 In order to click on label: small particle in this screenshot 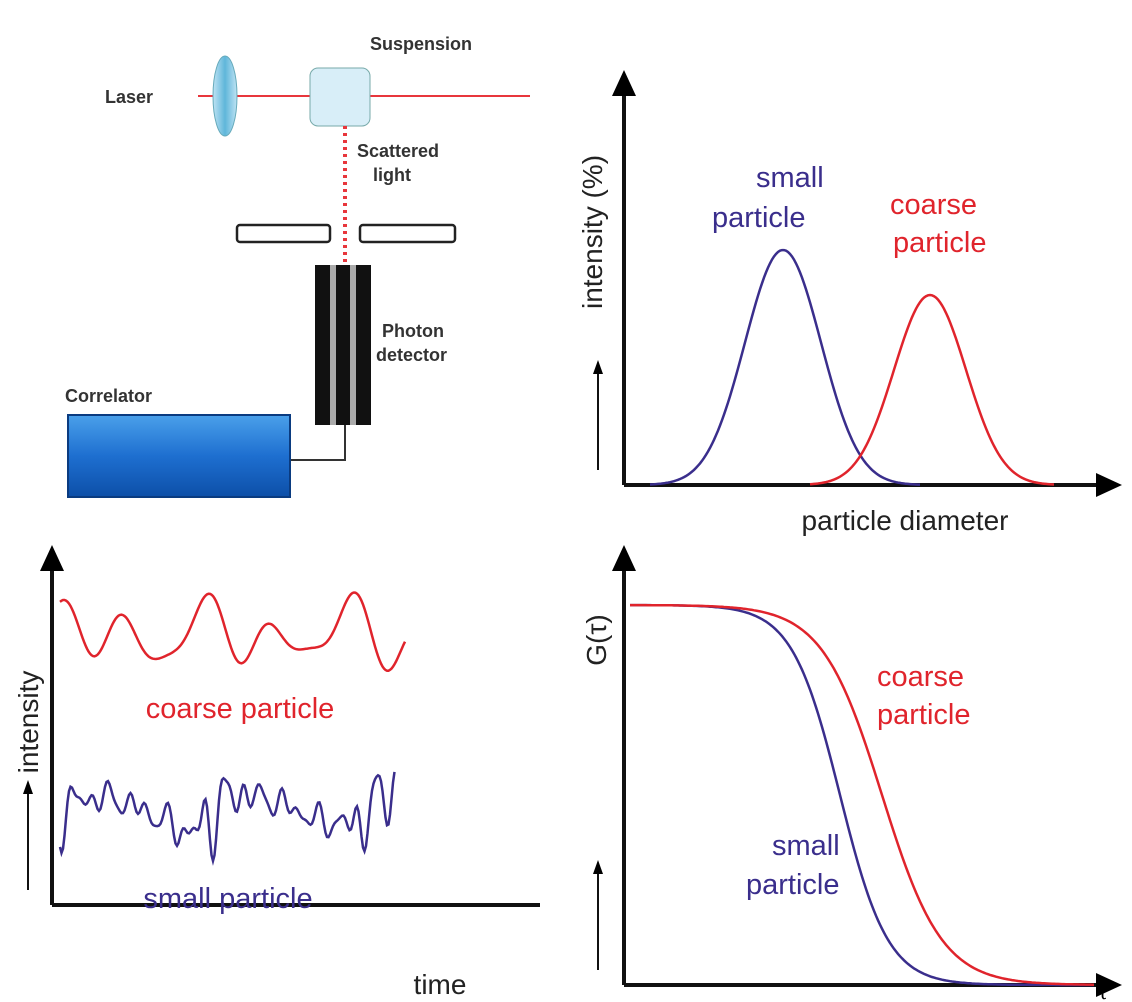, I will do `click(227, 899)`.